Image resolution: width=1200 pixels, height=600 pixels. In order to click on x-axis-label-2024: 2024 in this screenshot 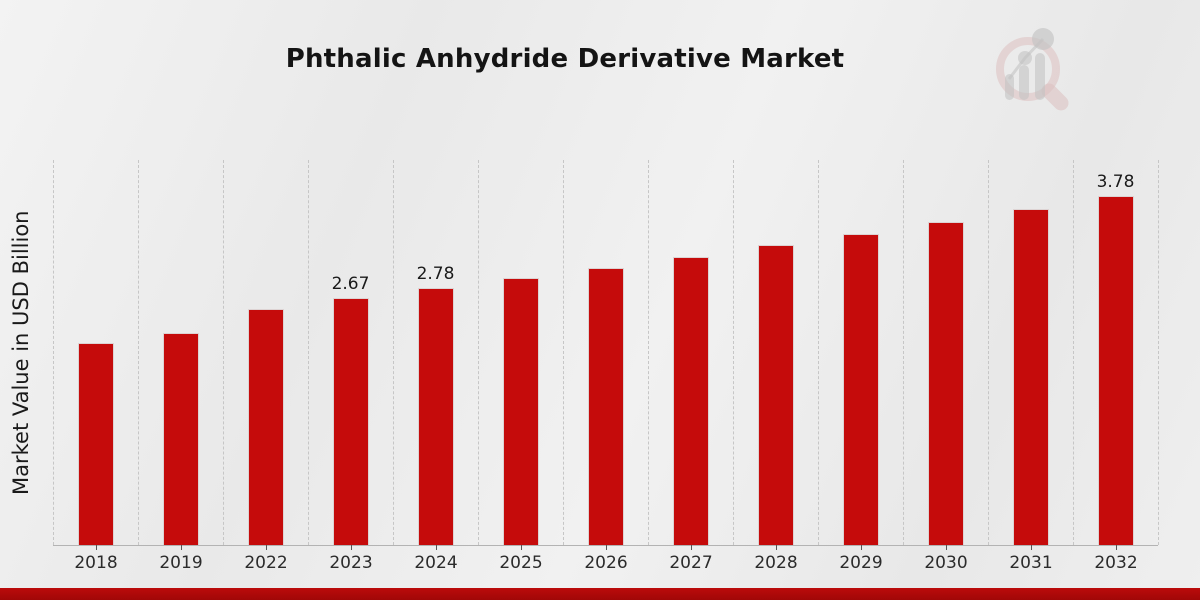, I will do `click(436, 563)`.